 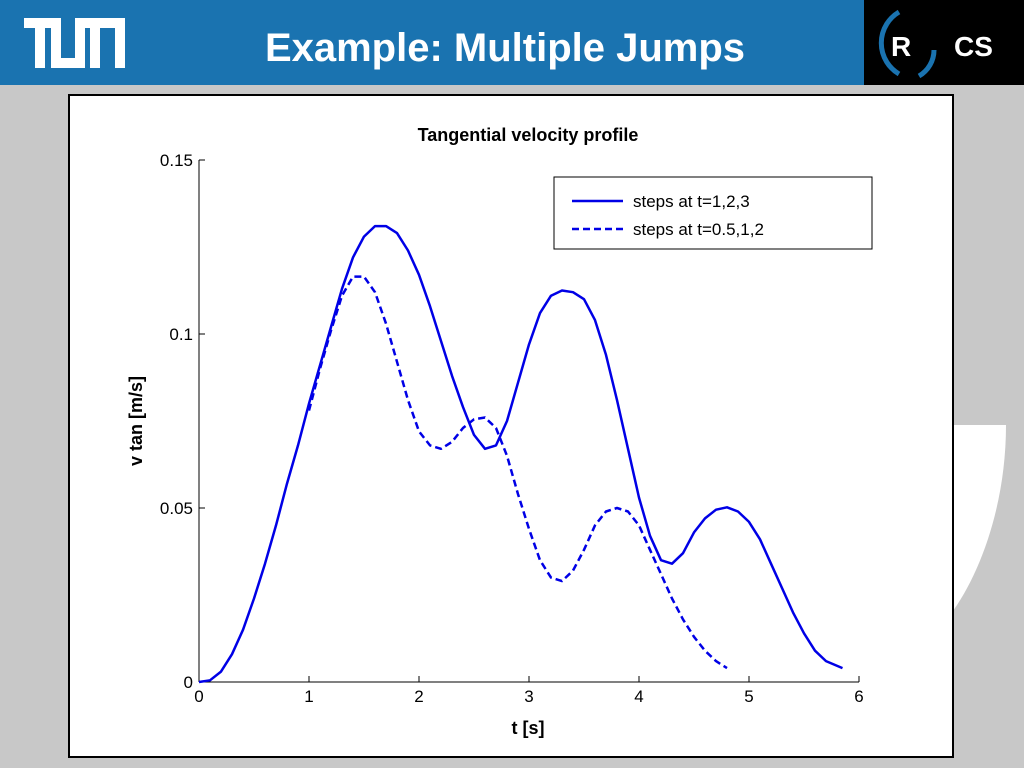 What do you see at coordinates (198, 696) in the screenshot?
I see `x-tick-label: 0` at bounding box center [198, 696].